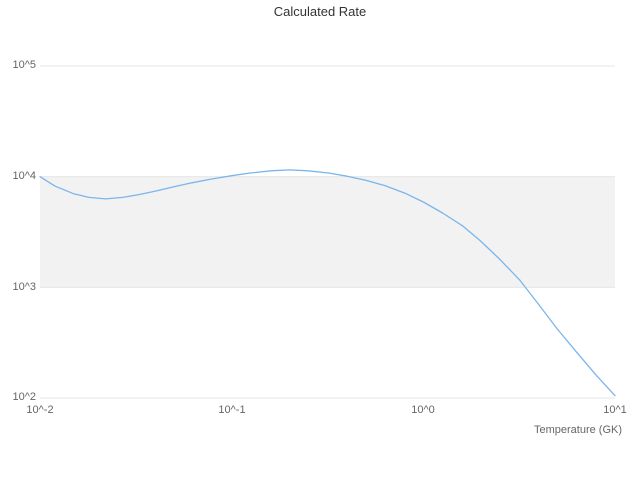 This screenshot has height=480, width=640. Describe the element at coordinates (24, 176) in the screenshot. I see `y-tick-1e4: 10^4` at that location.